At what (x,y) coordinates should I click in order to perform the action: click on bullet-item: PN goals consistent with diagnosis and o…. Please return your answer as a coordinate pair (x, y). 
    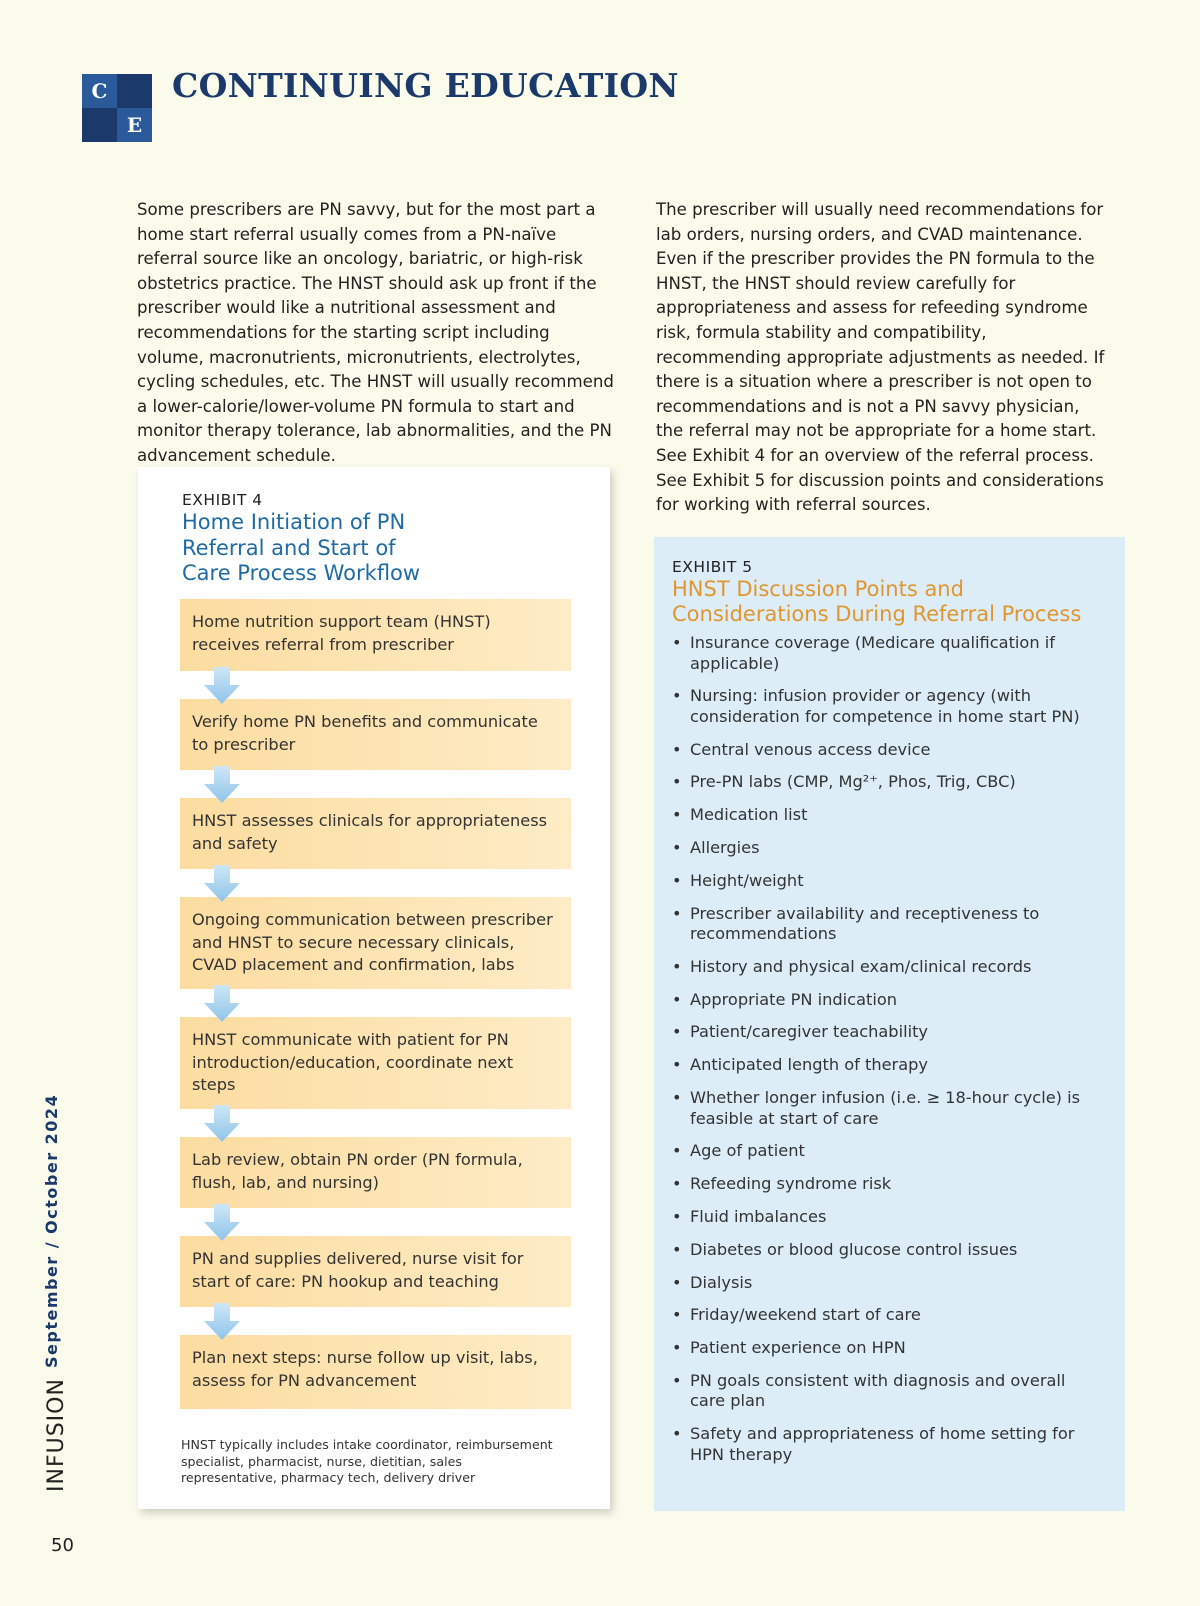
    Looking at the image, I should click on (887, 1391).